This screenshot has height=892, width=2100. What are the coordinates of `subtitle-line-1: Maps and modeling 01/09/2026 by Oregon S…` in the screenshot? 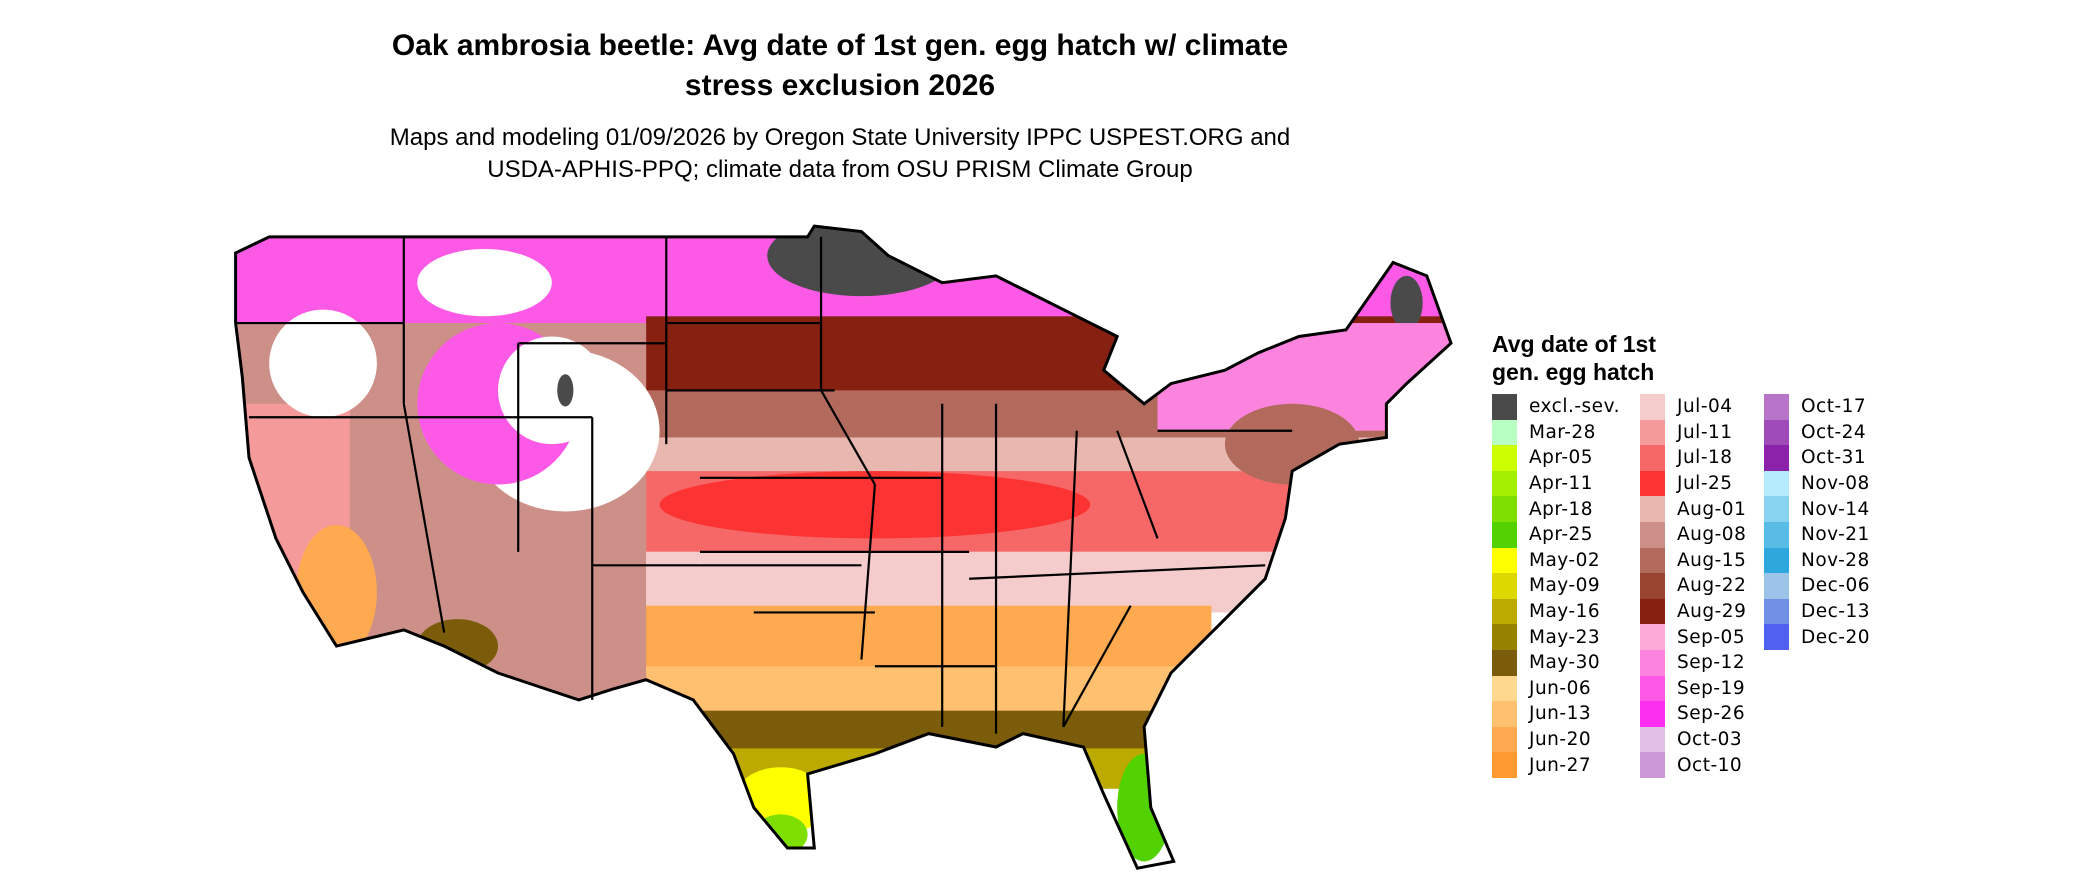 It's located at (840, 137).